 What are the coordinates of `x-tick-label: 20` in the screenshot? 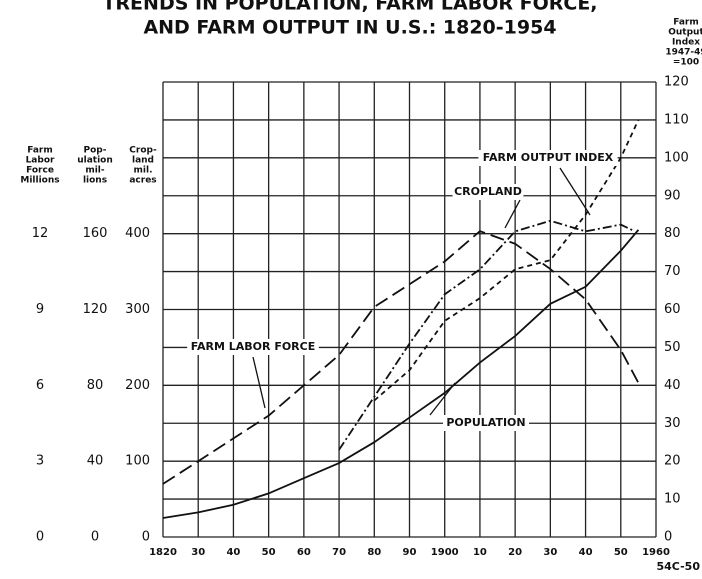 It's located at (515, 552).